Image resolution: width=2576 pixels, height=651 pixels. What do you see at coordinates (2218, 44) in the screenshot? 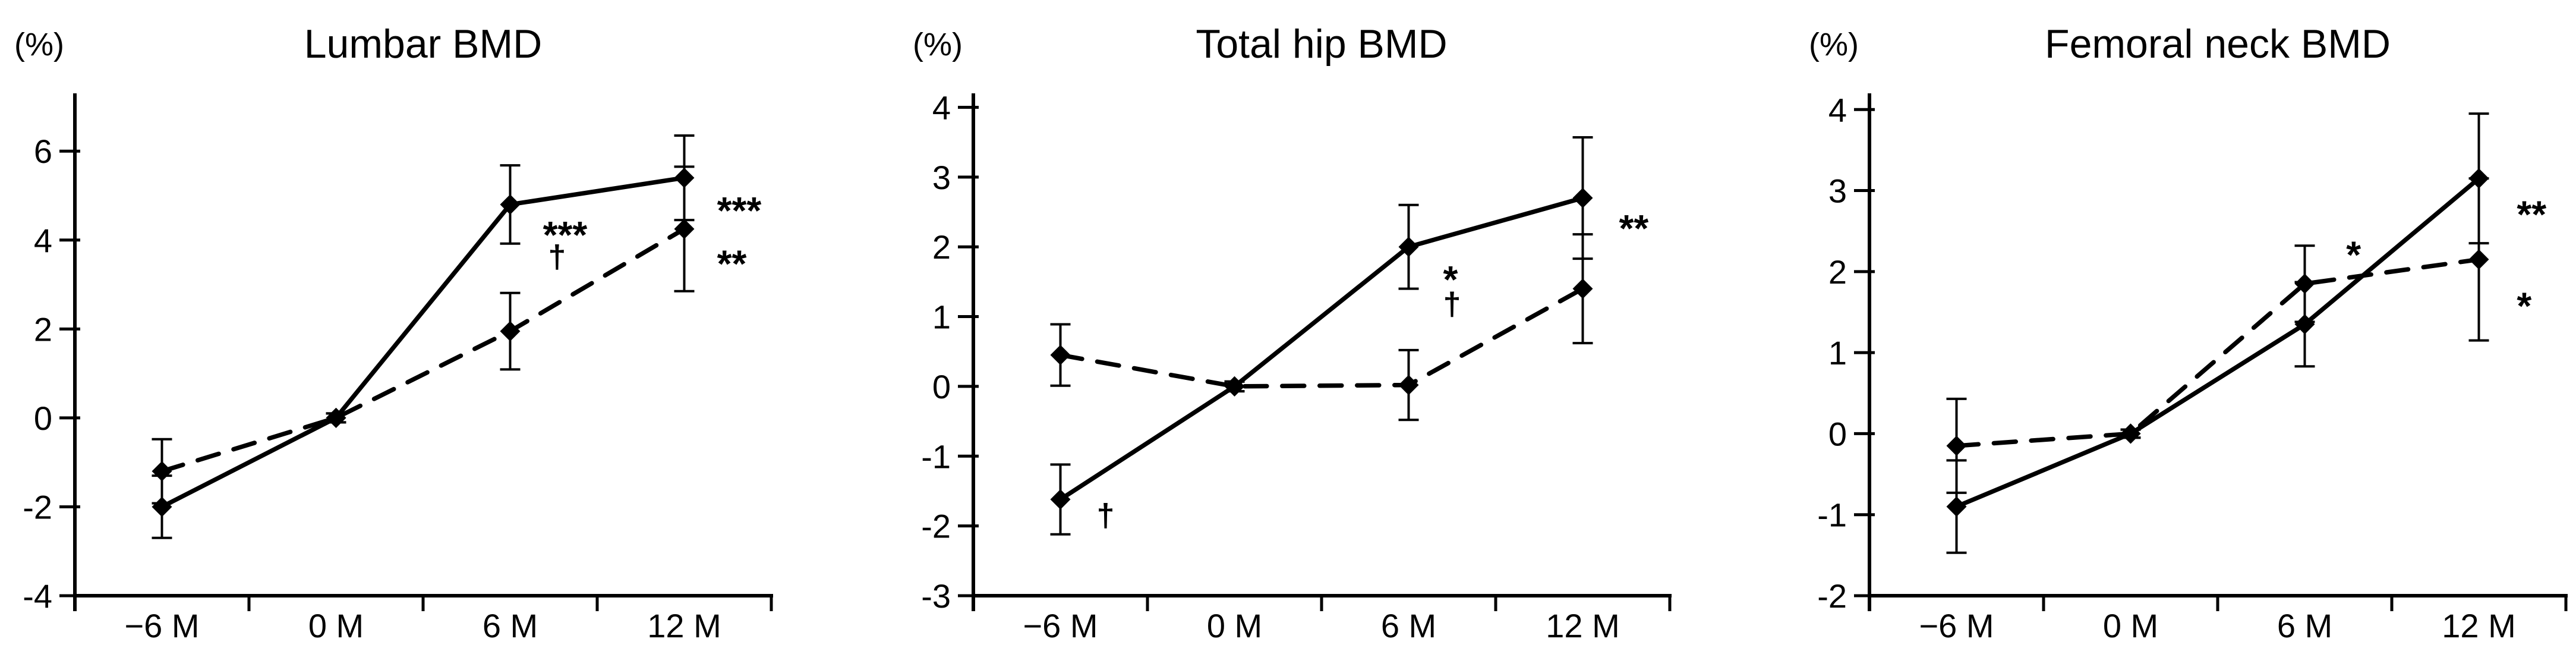
I see `chart-title: Femoral neck BMD` at bounding box center [2218, 44].